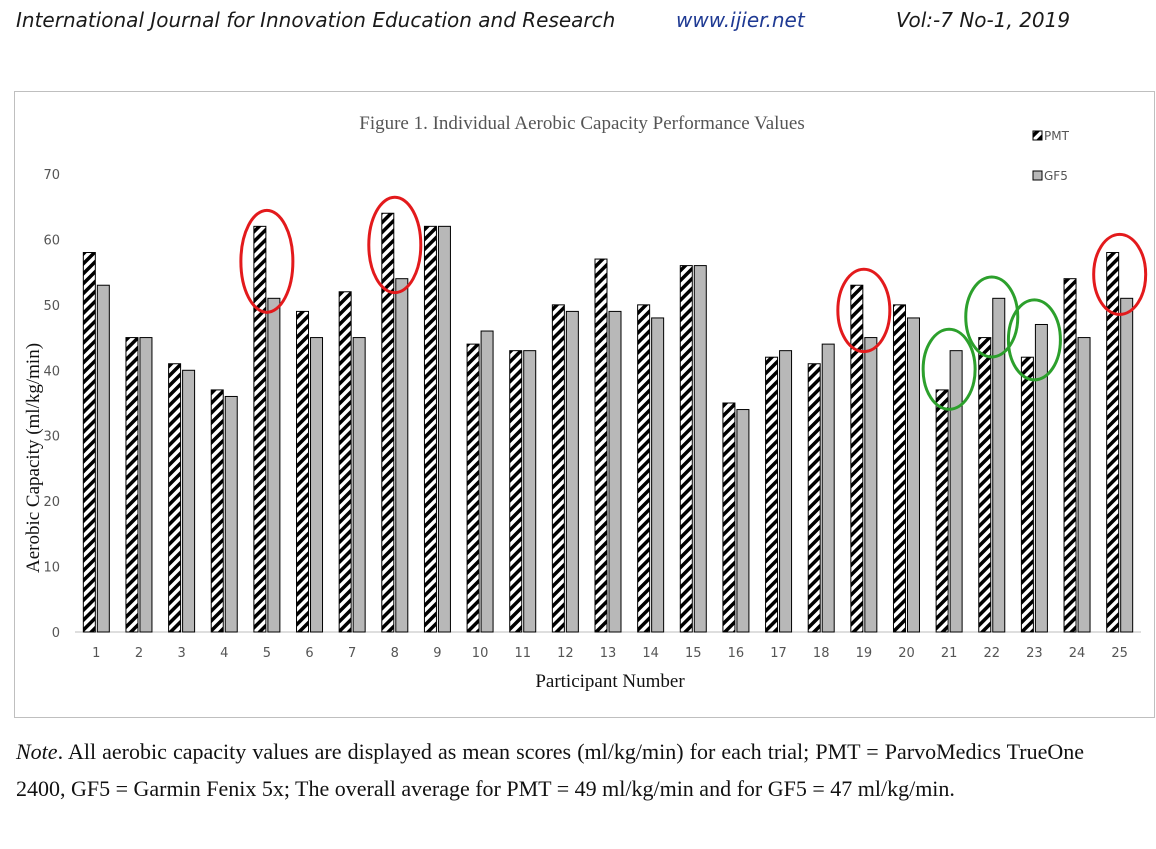  What do you see at coordinates (51, 175) in the screenshot?
I see `y-tick-label: 70` at bounding box center [51, 175].